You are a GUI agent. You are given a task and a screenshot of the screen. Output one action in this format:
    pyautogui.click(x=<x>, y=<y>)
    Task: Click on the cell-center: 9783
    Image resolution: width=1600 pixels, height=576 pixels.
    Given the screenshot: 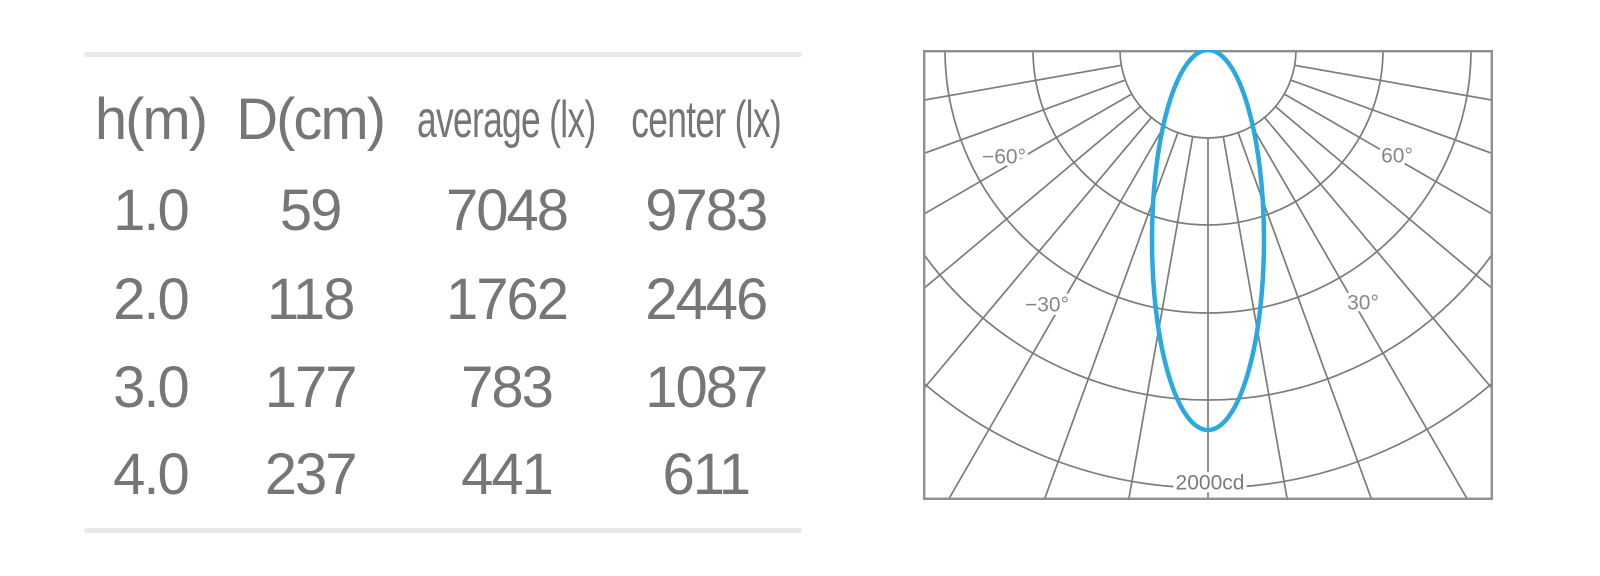 What is the action you would take?
    pyautogui.click(x=706, y=210)
    